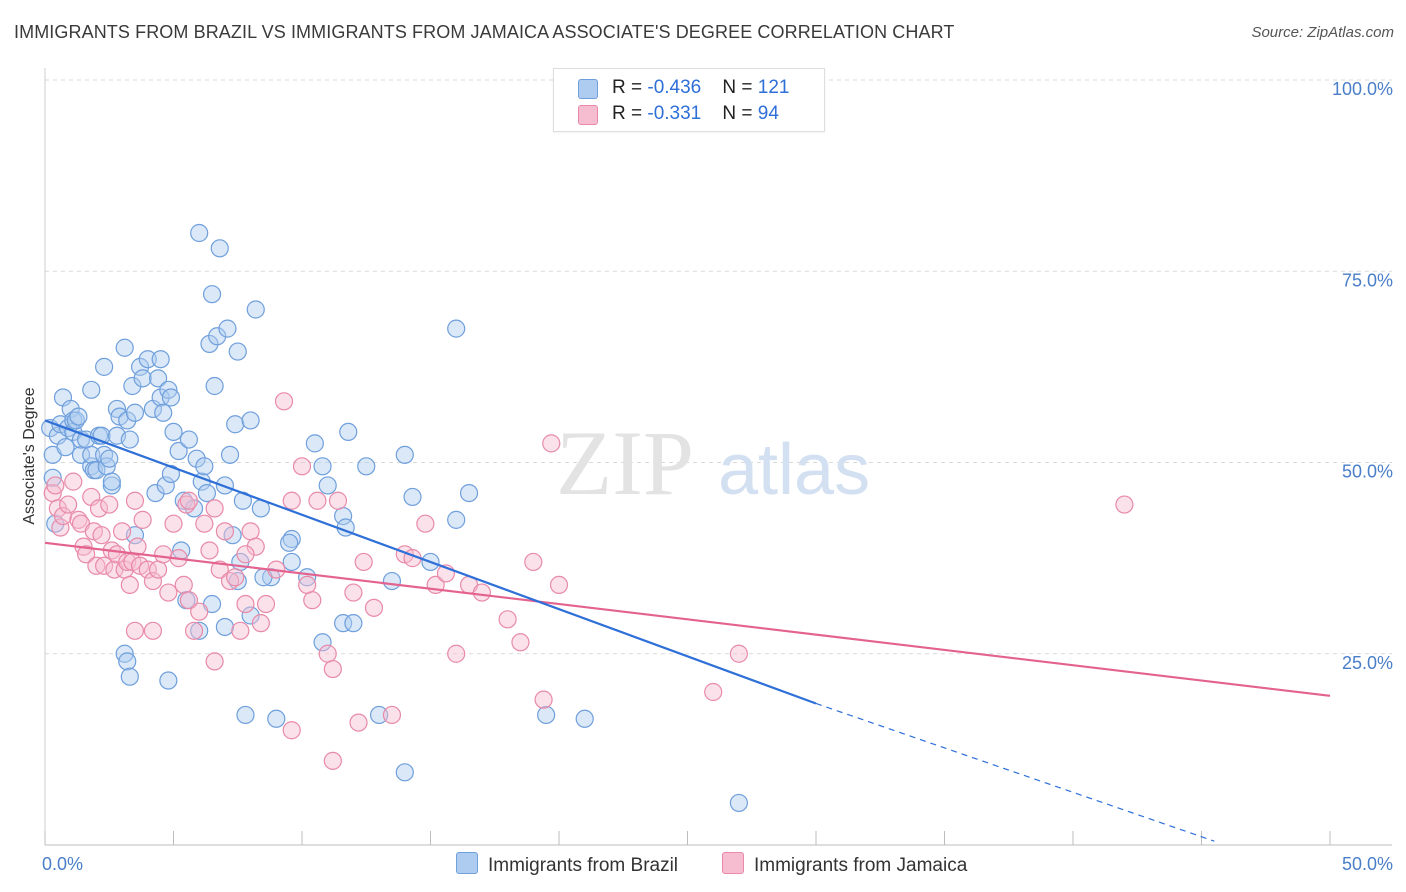 The width and height of the screenshot is (1406, 892). I want to click on legend-r-label: R =, so click(630, 87).